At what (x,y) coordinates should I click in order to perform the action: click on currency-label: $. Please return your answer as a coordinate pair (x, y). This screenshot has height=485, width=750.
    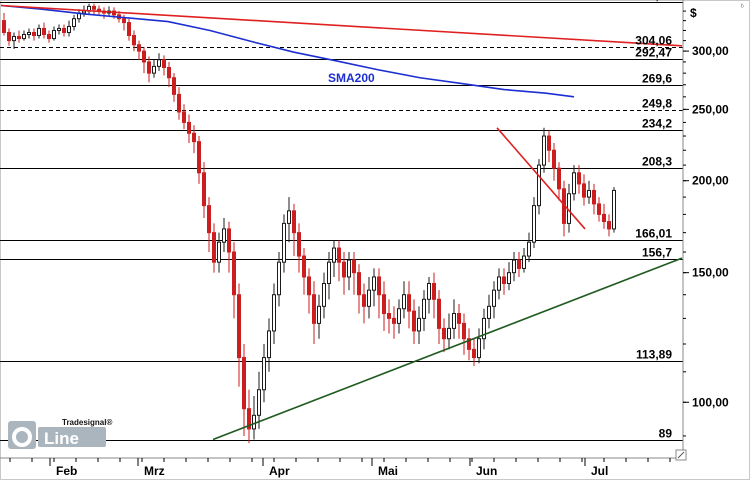
    Looking at the image, I should click on (693, 13).